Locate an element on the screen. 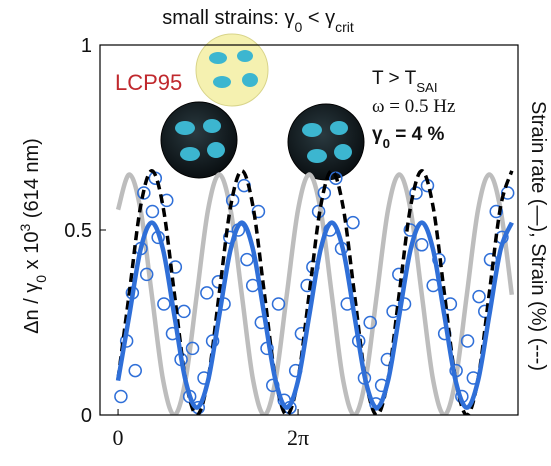 The width and height of the screenshot is (551, 466). annotation-part: γ is located at coordinates (377, 134).